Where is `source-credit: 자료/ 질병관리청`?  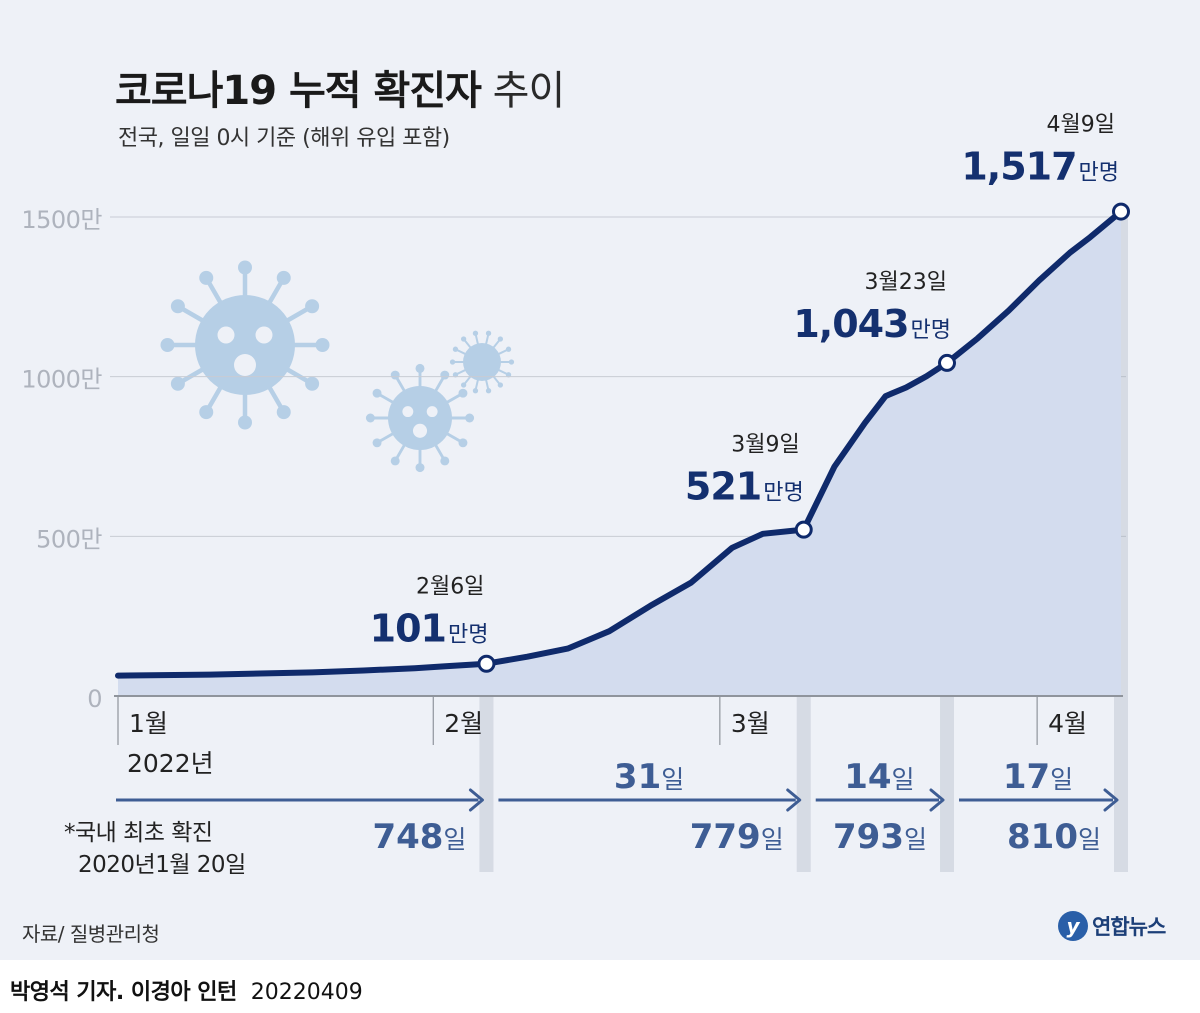
source-credit: 자료/ 질병관리청 is located at coordinates (91, 934).